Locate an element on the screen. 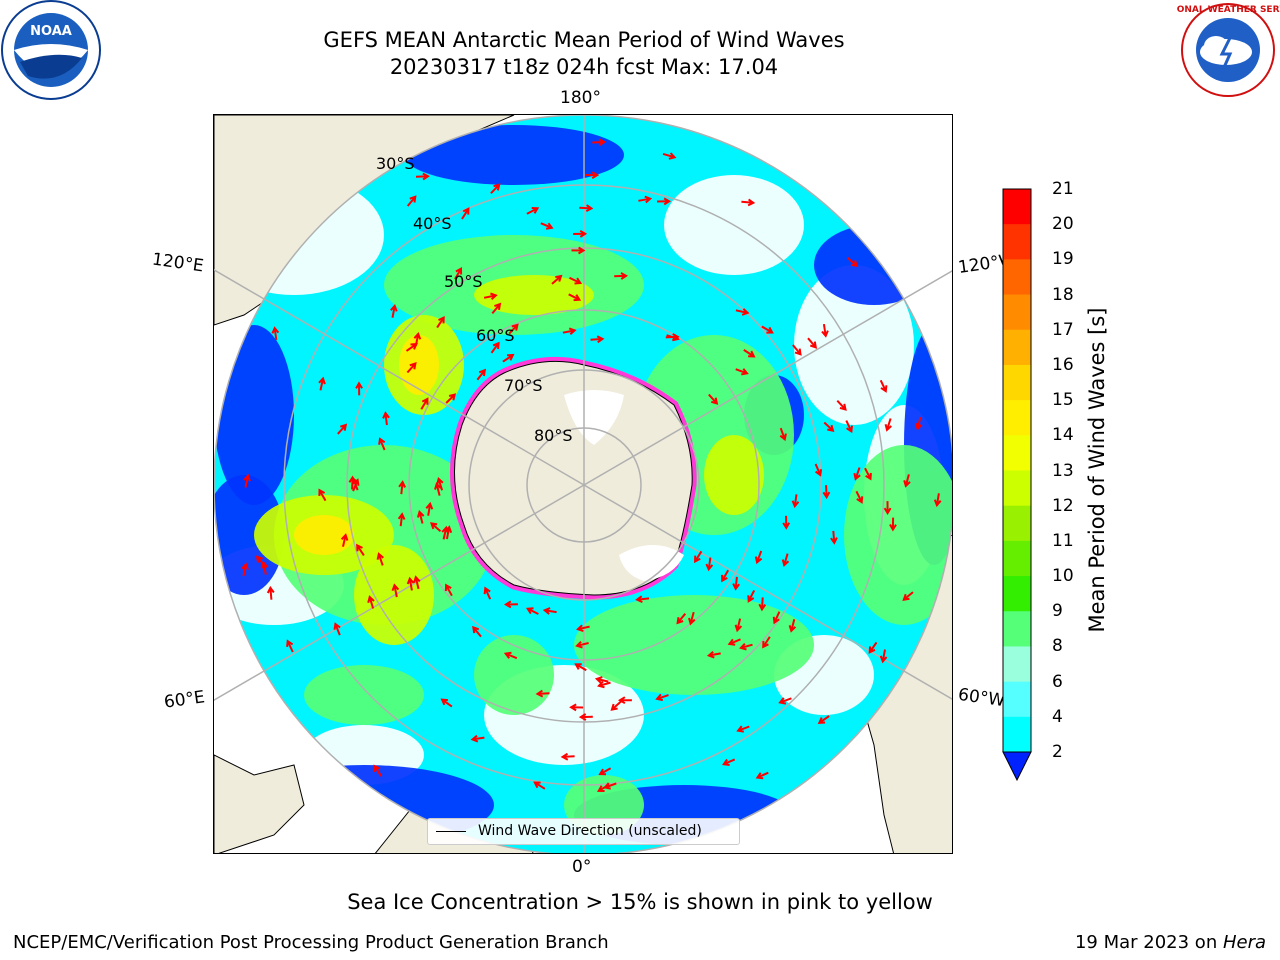  map-legend: Wind Wave Direction (unscaled) is located at coordinates (583, 831).